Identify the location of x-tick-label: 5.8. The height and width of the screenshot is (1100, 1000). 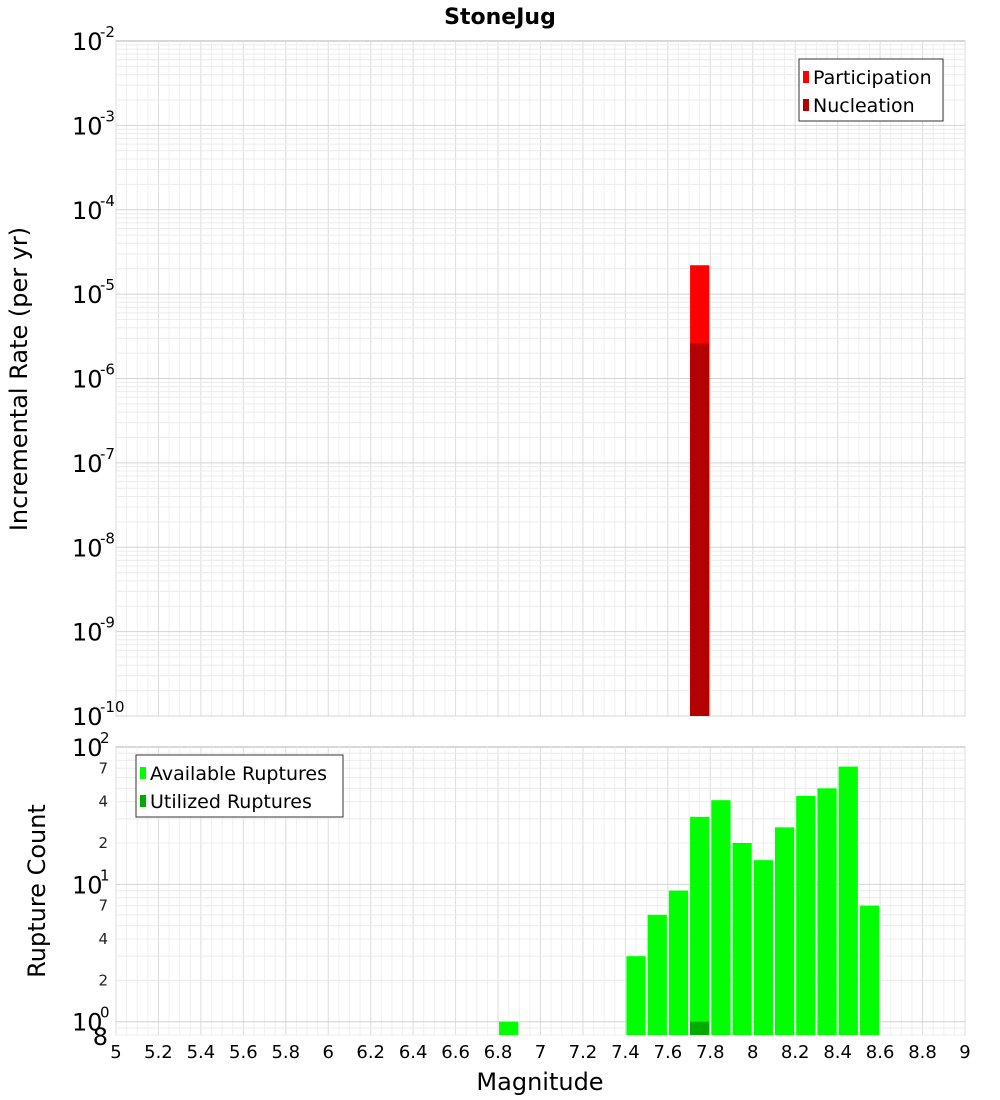
(285, 1052).